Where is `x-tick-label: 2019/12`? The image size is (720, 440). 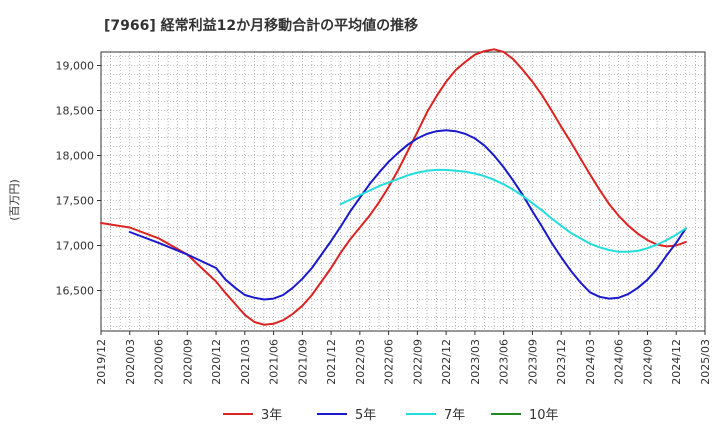 x-tick-label: 2019/12 is located at coordinates (101, 362).